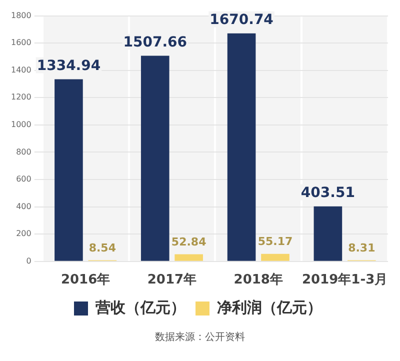  I want to click on data-label: 52.84, so click(189, 242).